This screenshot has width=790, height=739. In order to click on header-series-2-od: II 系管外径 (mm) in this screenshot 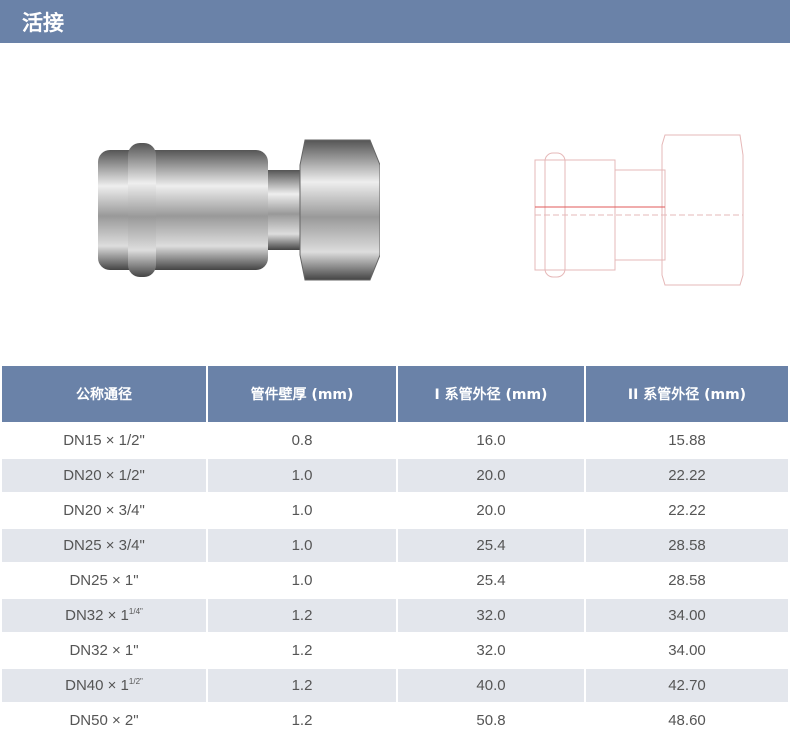, I will do `click(687, 395)`.